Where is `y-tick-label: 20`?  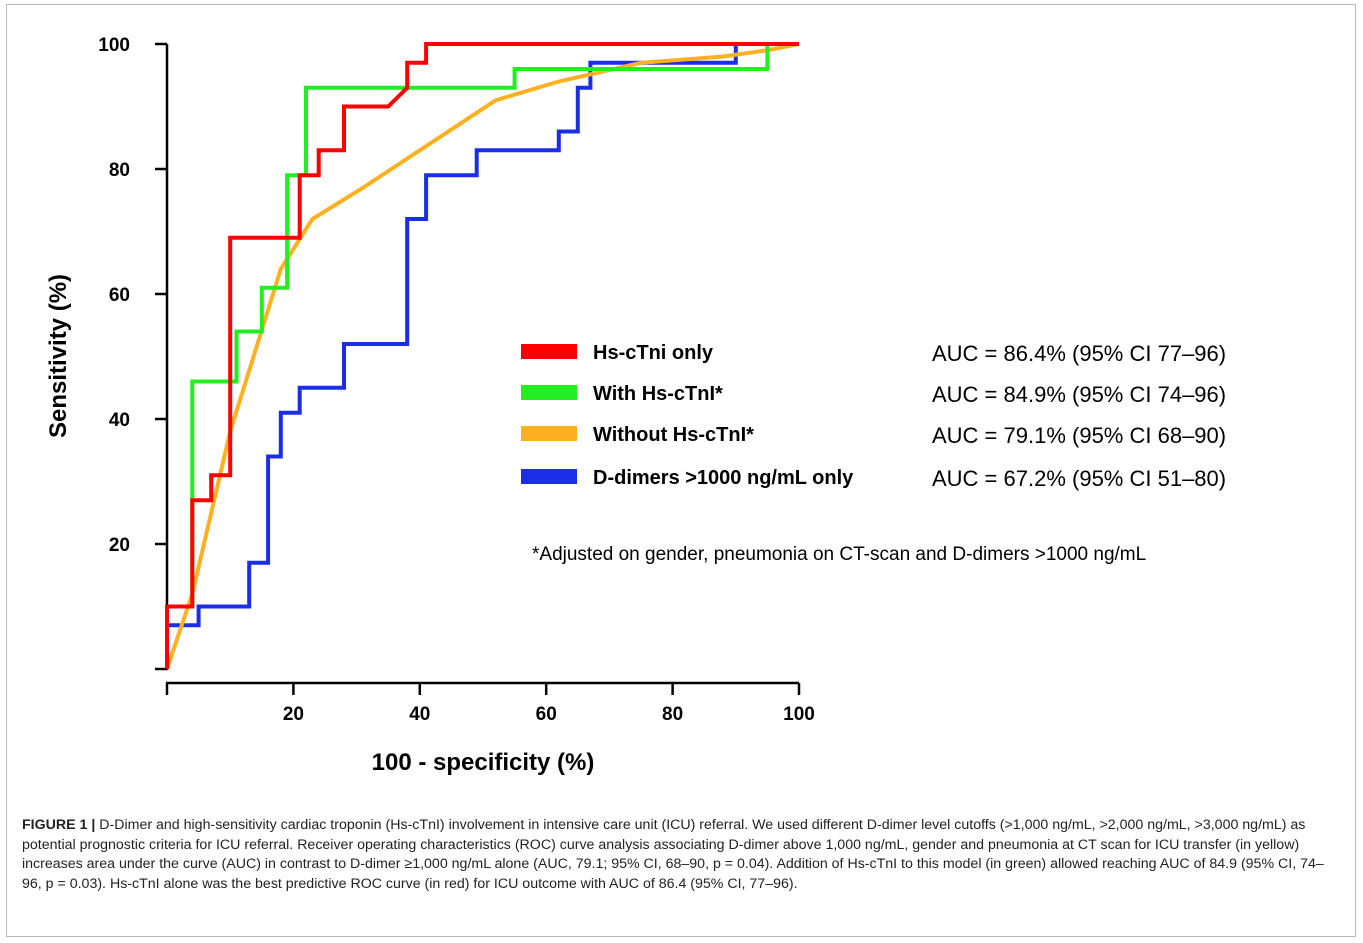
y-tick-label: 20 is located at coordinates (119, 545).